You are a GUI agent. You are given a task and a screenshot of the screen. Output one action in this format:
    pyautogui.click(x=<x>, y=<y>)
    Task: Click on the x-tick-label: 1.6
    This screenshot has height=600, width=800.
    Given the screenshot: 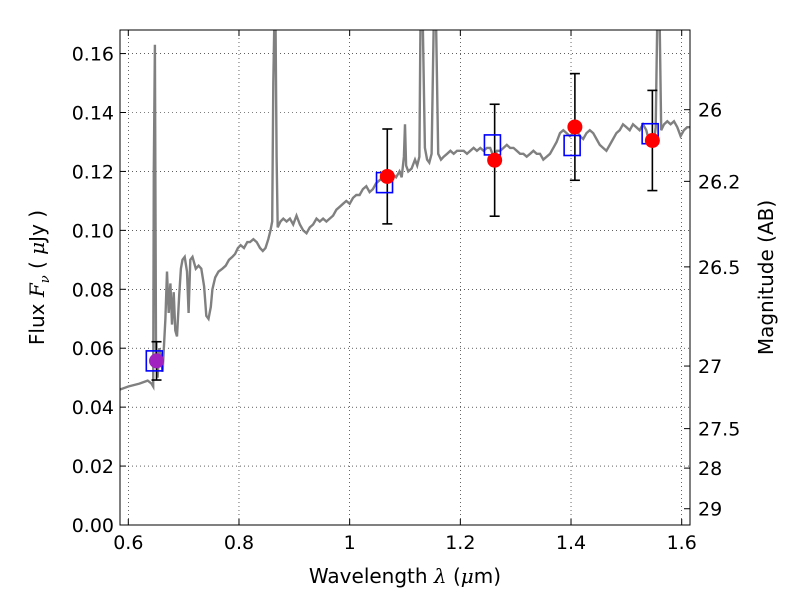 What is the action you would take?
    pyautogui.click(x=682, y=543)
    